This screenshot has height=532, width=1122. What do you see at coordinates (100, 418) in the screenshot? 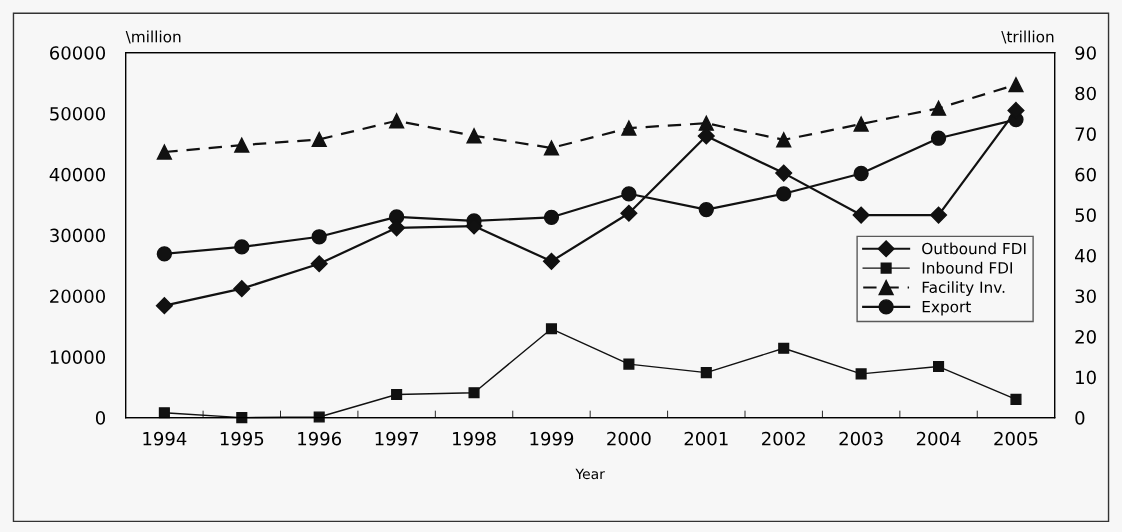
I see `y-tick-label: 0` at bounding box center [100, 418].